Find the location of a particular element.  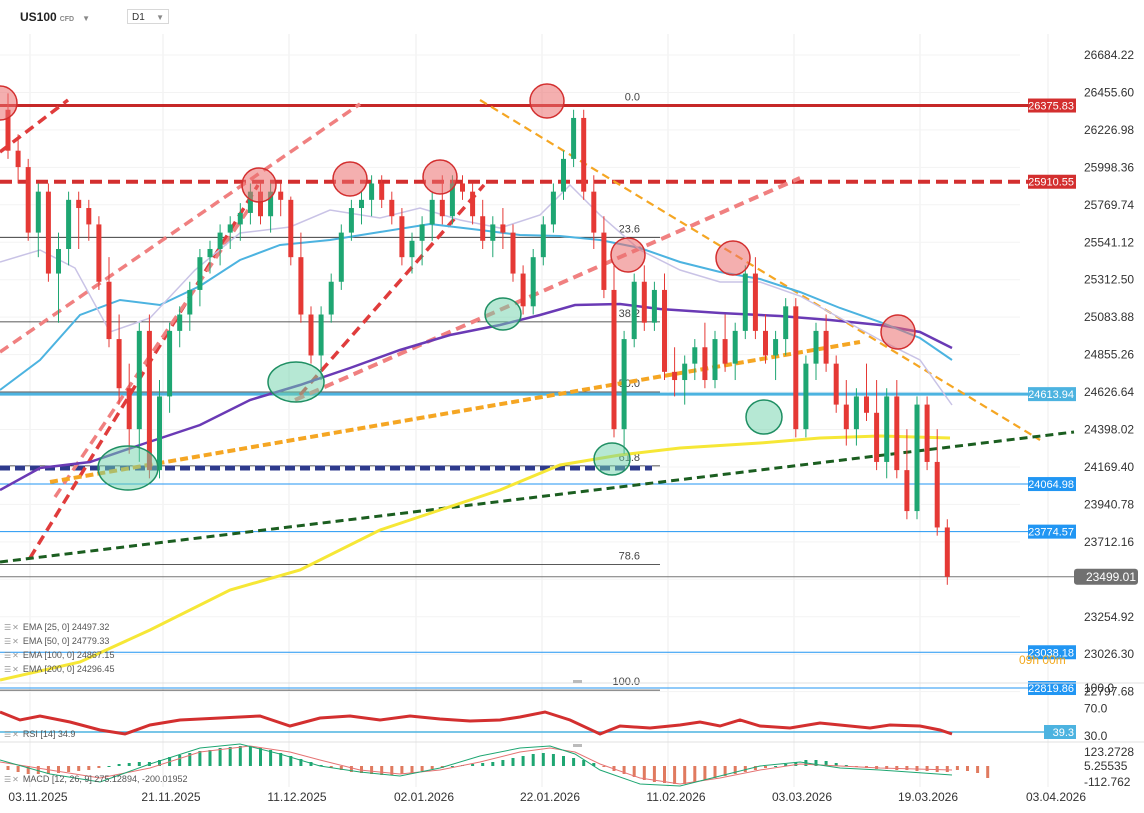

symbol-type: CFD is located at coordinates (67, 19).